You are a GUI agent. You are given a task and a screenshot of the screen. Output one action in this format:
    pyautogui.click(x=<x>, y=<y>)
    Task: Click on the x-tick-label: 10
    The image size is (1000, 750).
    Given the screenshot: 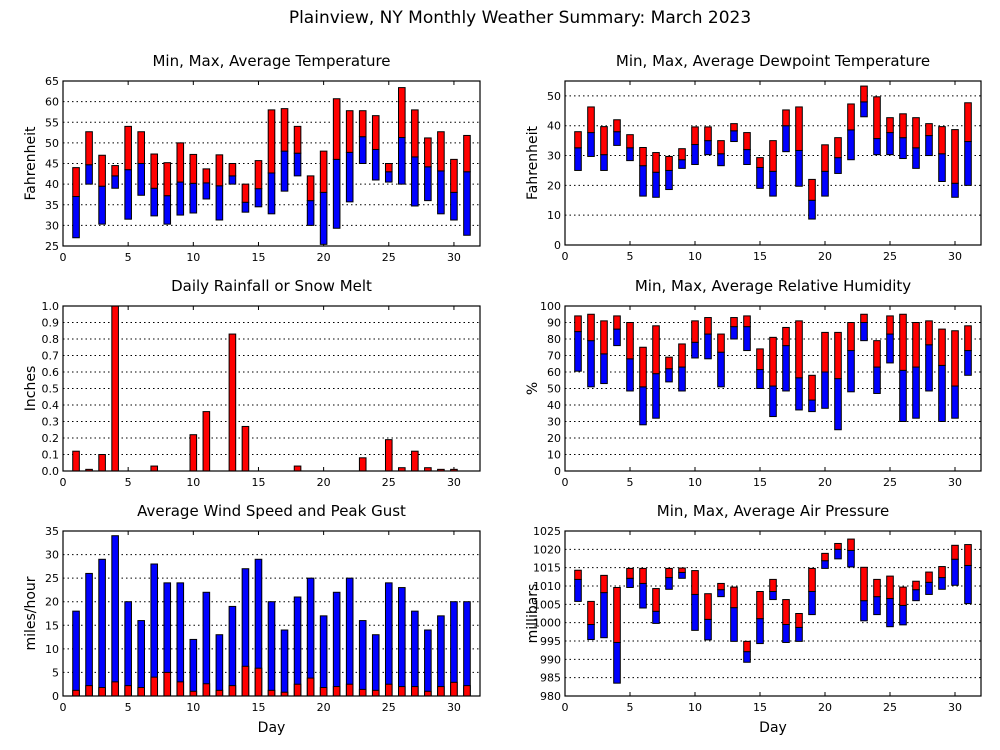 What is the action you would take?
    pyautogui.click(x=193, y=257)
    